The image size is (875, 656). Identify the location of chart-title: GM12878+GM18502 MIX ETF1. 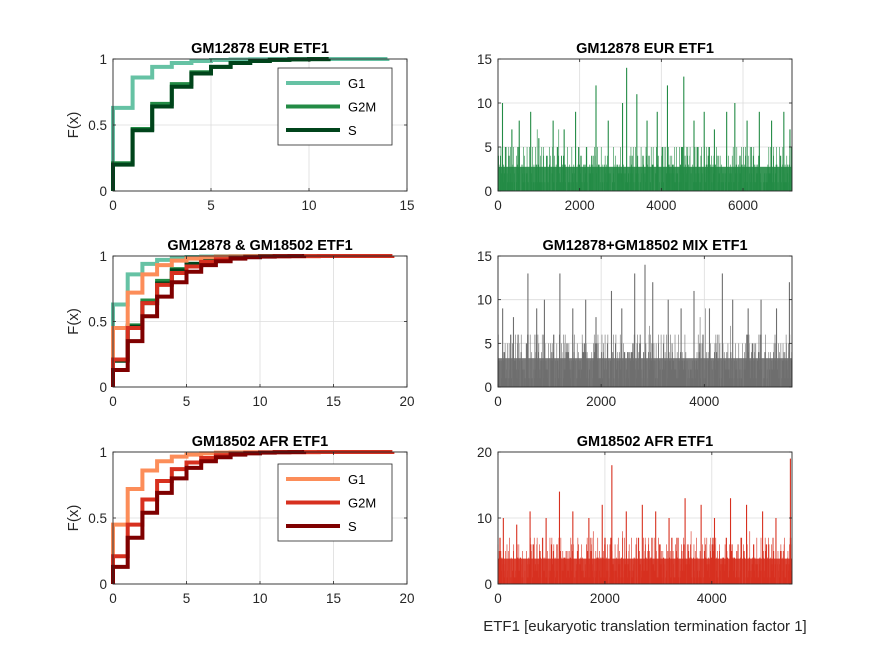
(644, 246).